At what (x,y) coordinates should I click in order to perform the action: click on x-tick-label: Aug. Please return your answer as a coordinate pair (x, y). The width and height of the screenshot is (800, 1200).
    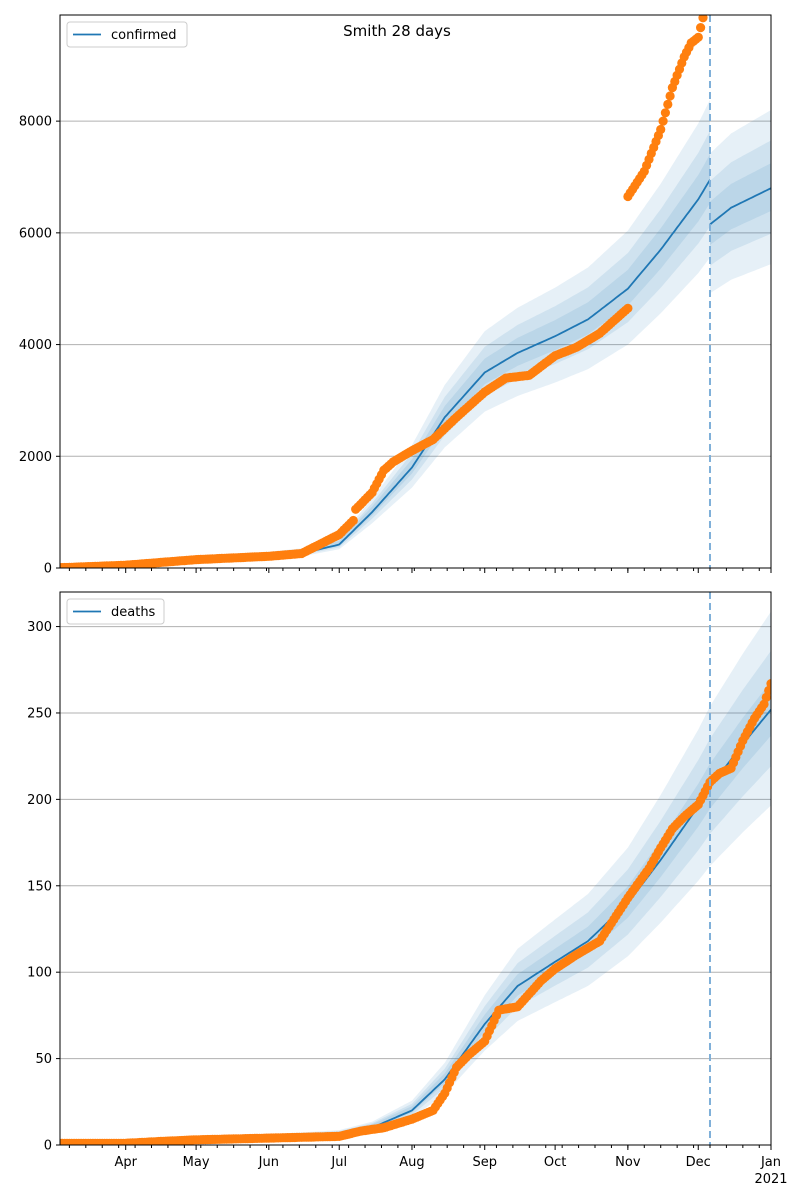
    Looking at the image, I should click on (411, 1162).